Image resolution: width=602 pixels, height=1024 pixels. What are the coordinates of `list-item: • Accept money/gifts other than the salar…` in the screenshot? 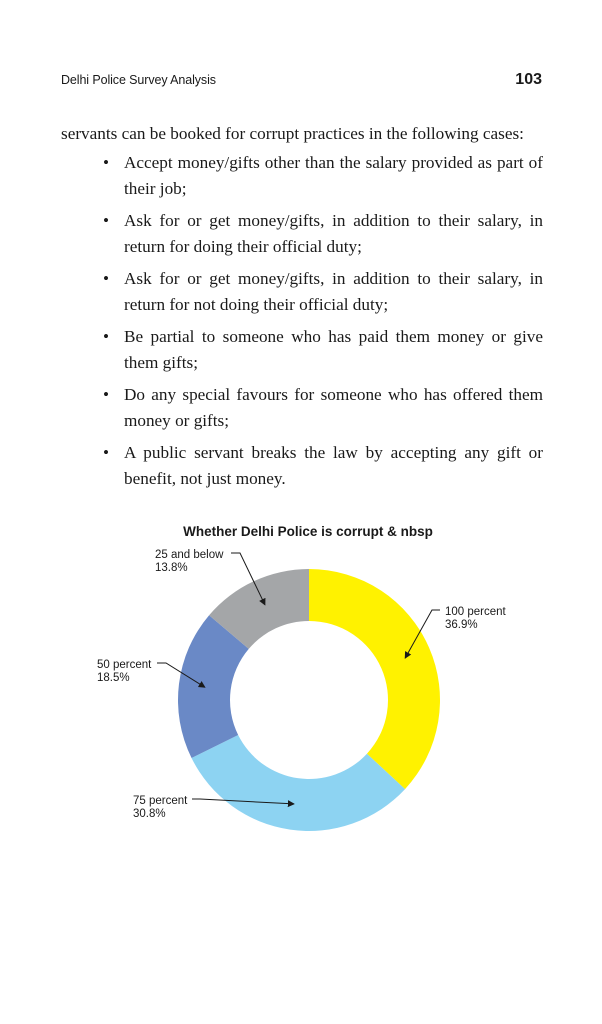 It's located at (323, 176).